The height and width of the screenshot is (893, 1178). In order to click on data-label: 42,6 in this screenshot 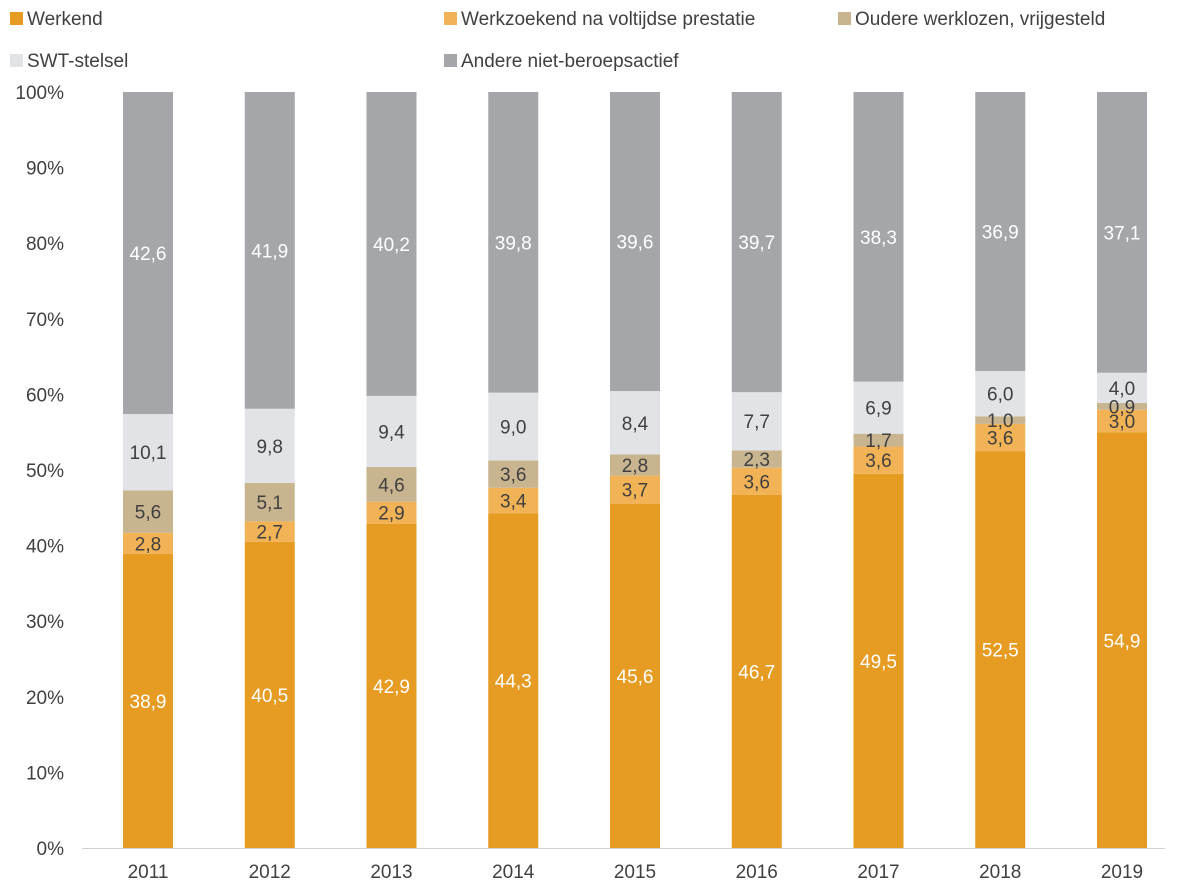, I will do `click(148, 254)`.